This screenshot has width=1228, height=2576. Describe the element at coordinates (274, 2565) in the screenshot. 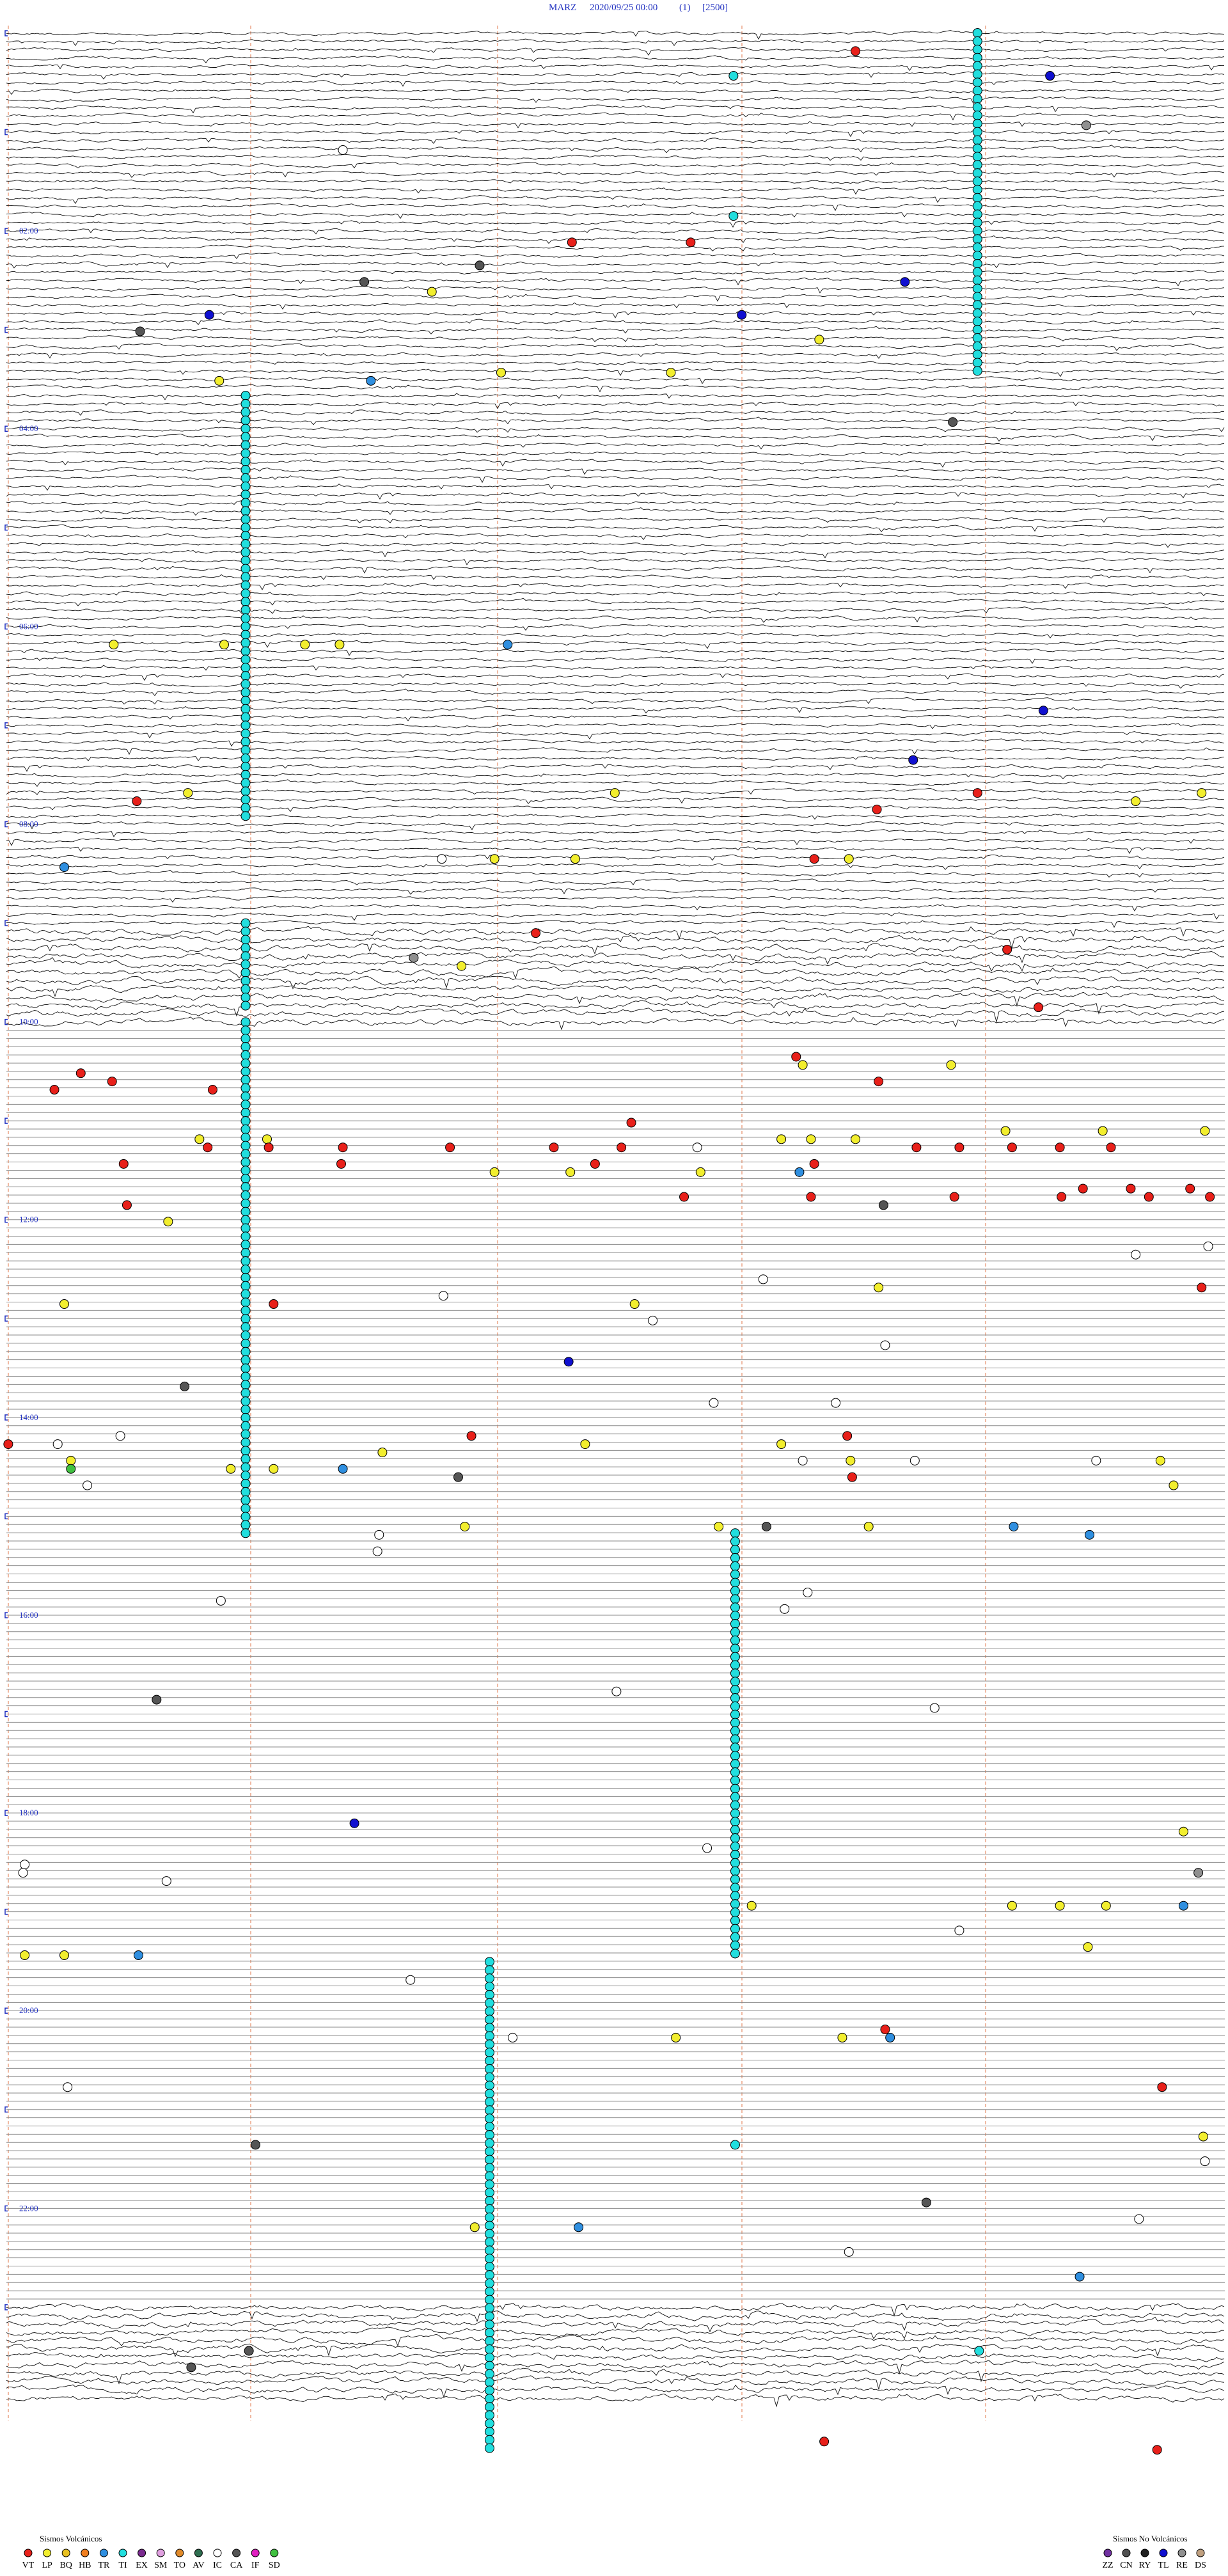

I see `legend-code: SD` at that location.